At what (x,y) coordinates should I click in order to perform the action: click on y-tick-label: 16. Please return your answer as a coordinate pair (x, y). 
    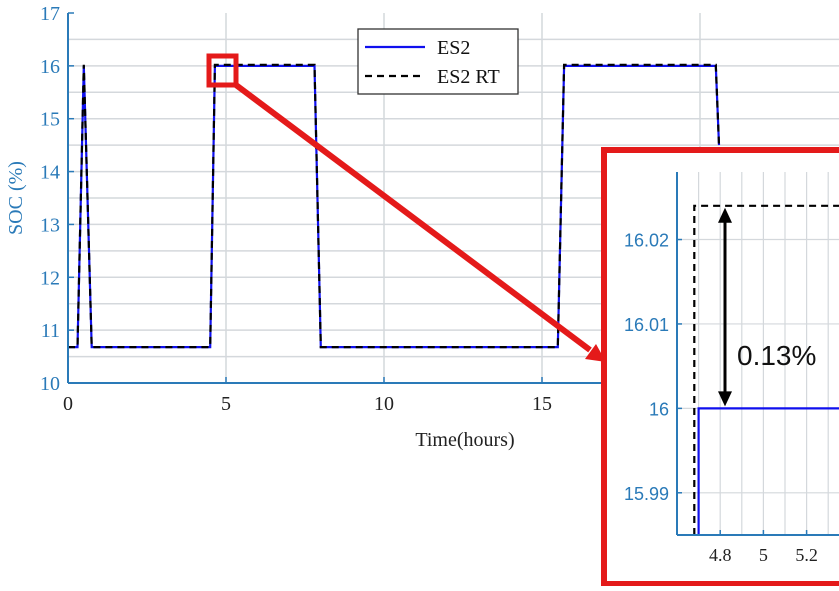
    Looking at the image, I should click on (50, 67).